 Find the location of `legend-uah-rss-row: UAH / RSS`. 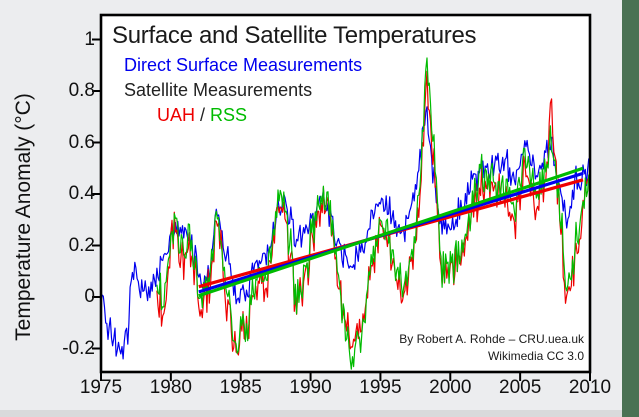

legend-uah-rss-row: UAH / RSS is located at coordinates (202, 115).